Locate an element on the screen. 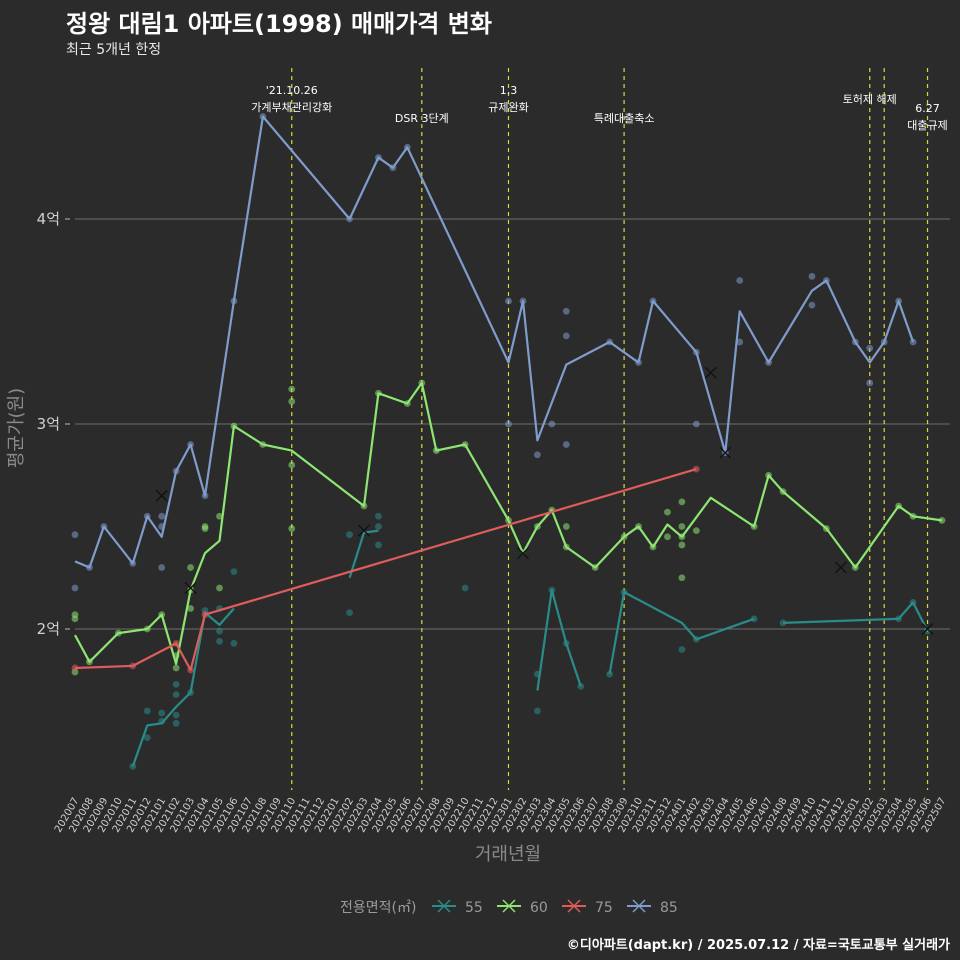  chart-title: 정왕 대림1 아파트(1998) 매매가격 변화 is located at coordinates (279, 24).